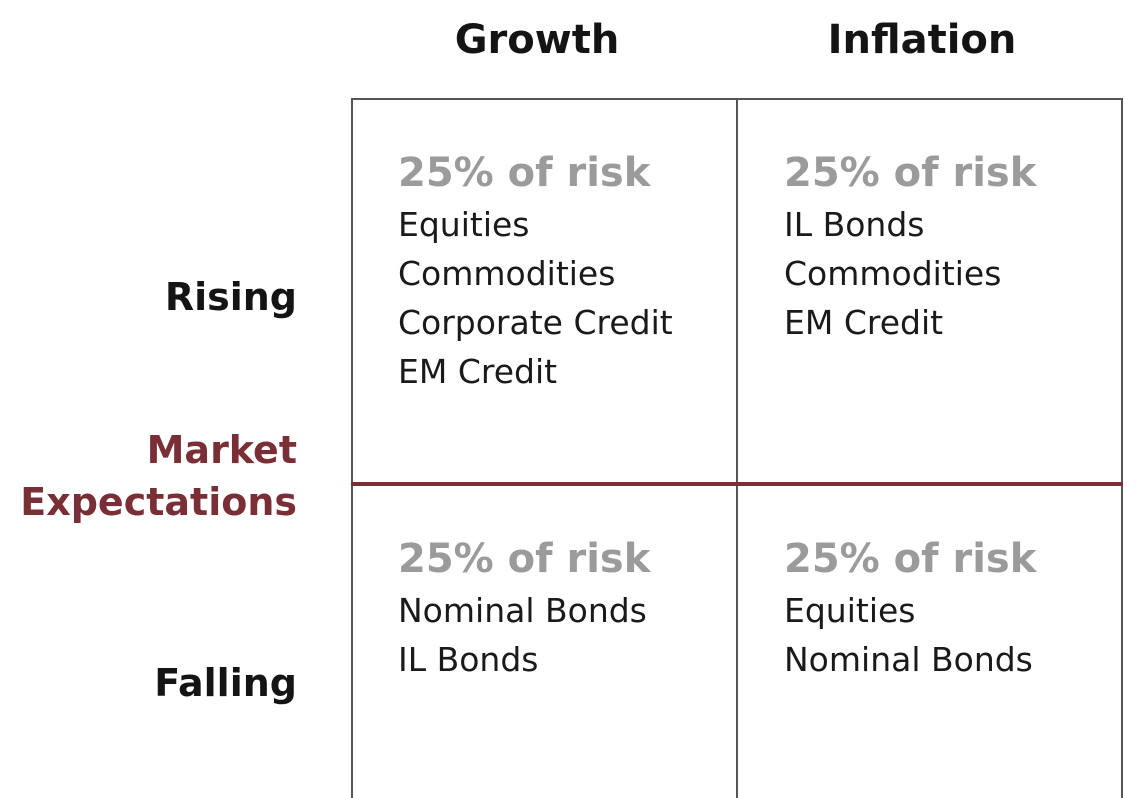 This screenshot has width=1145, height=798. I want to click on axis-label-market-expectations: Market Expectations, so click(158, 476).